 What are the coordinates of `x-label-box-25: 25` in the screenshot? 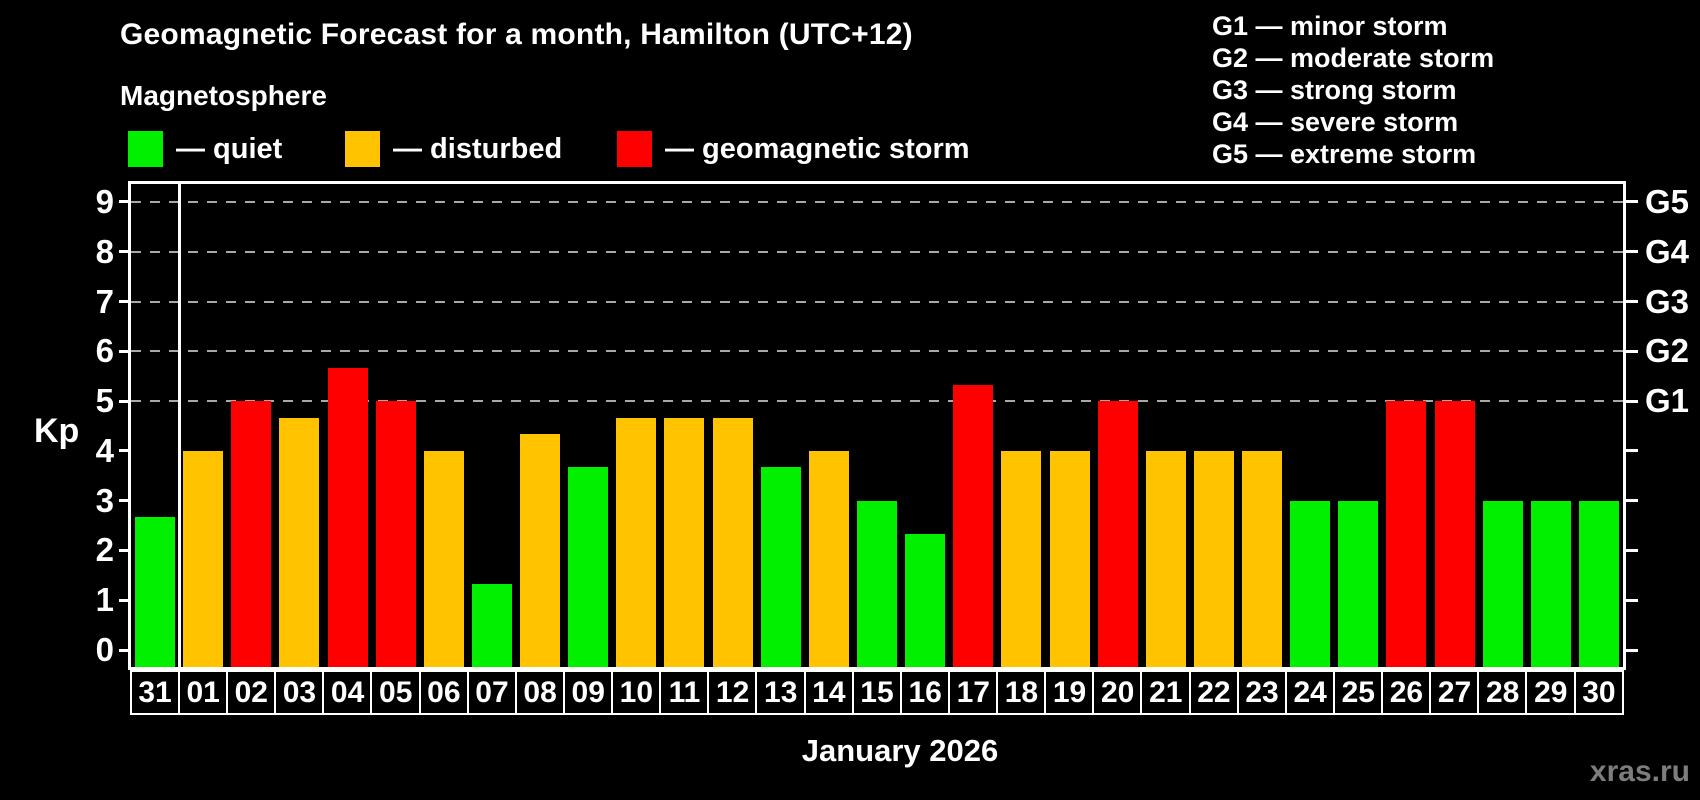 It's located at (1358, 692).